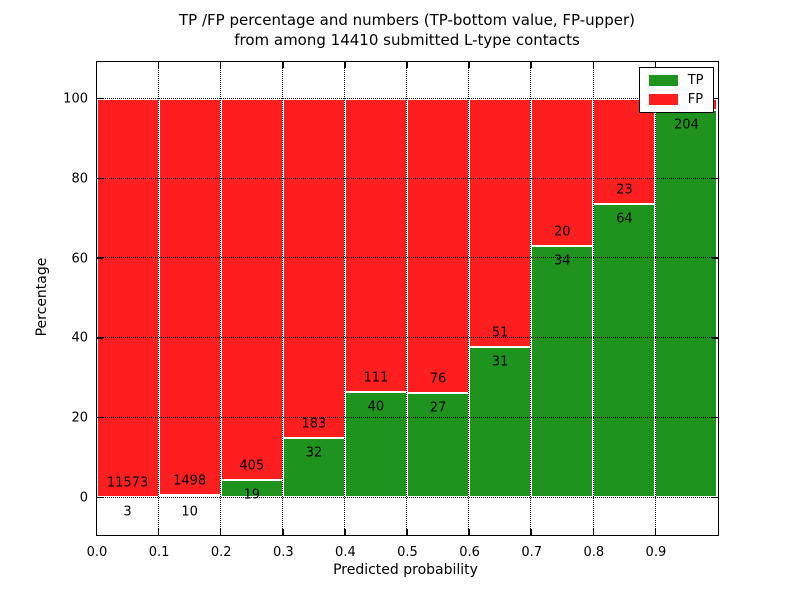  I want to click on x-tick-label: 0.8, so click(594, 552).